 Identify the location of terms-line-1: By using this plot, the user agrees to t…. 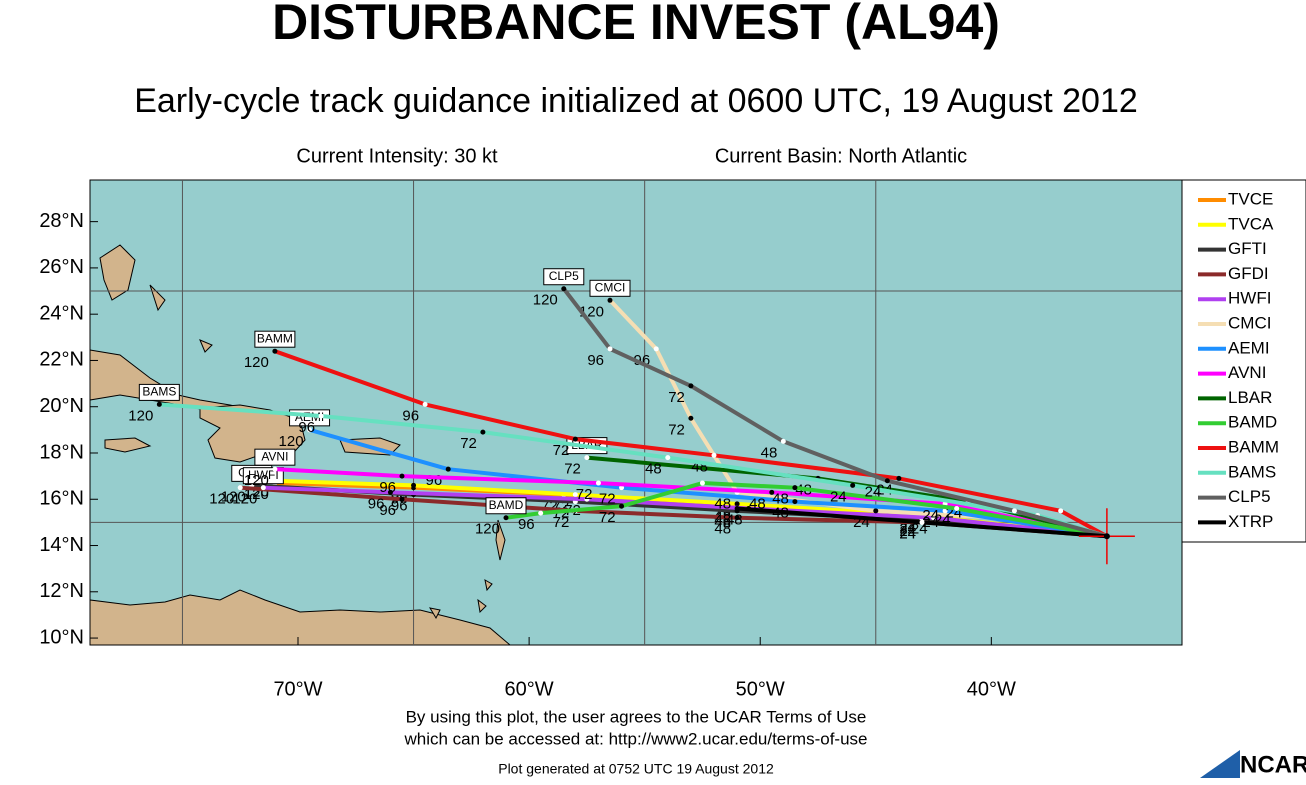
(636, 716).